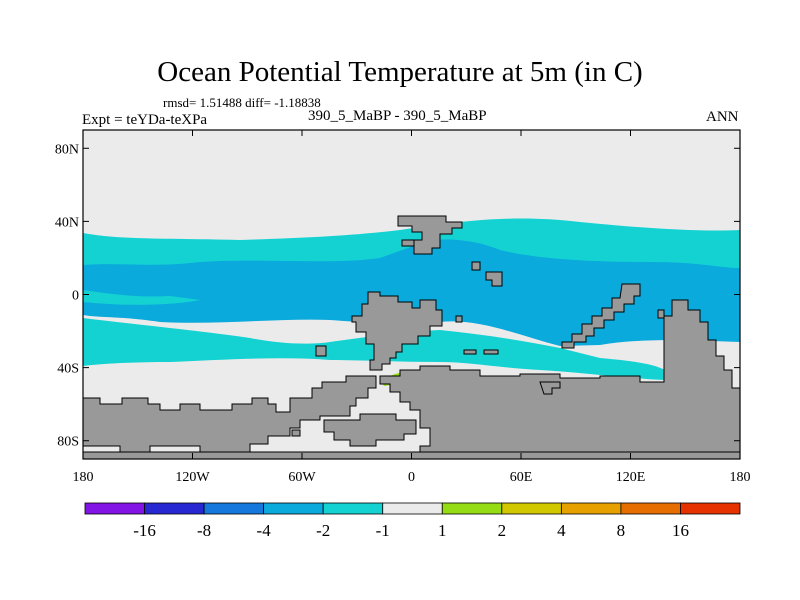 Image resolution: width=800 pixels, height=600 pixels. Describe the element at coordinates (204, 530) in the screenshot. I see `colorbar-label: -8` at that location.